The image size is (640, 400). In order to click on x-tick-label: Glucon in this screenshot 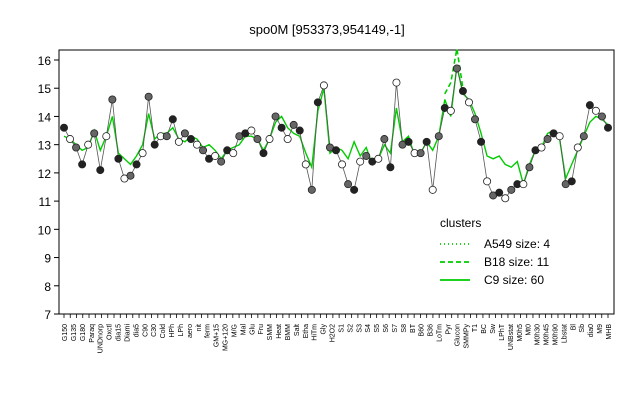, I will do `click(457, 335)`.